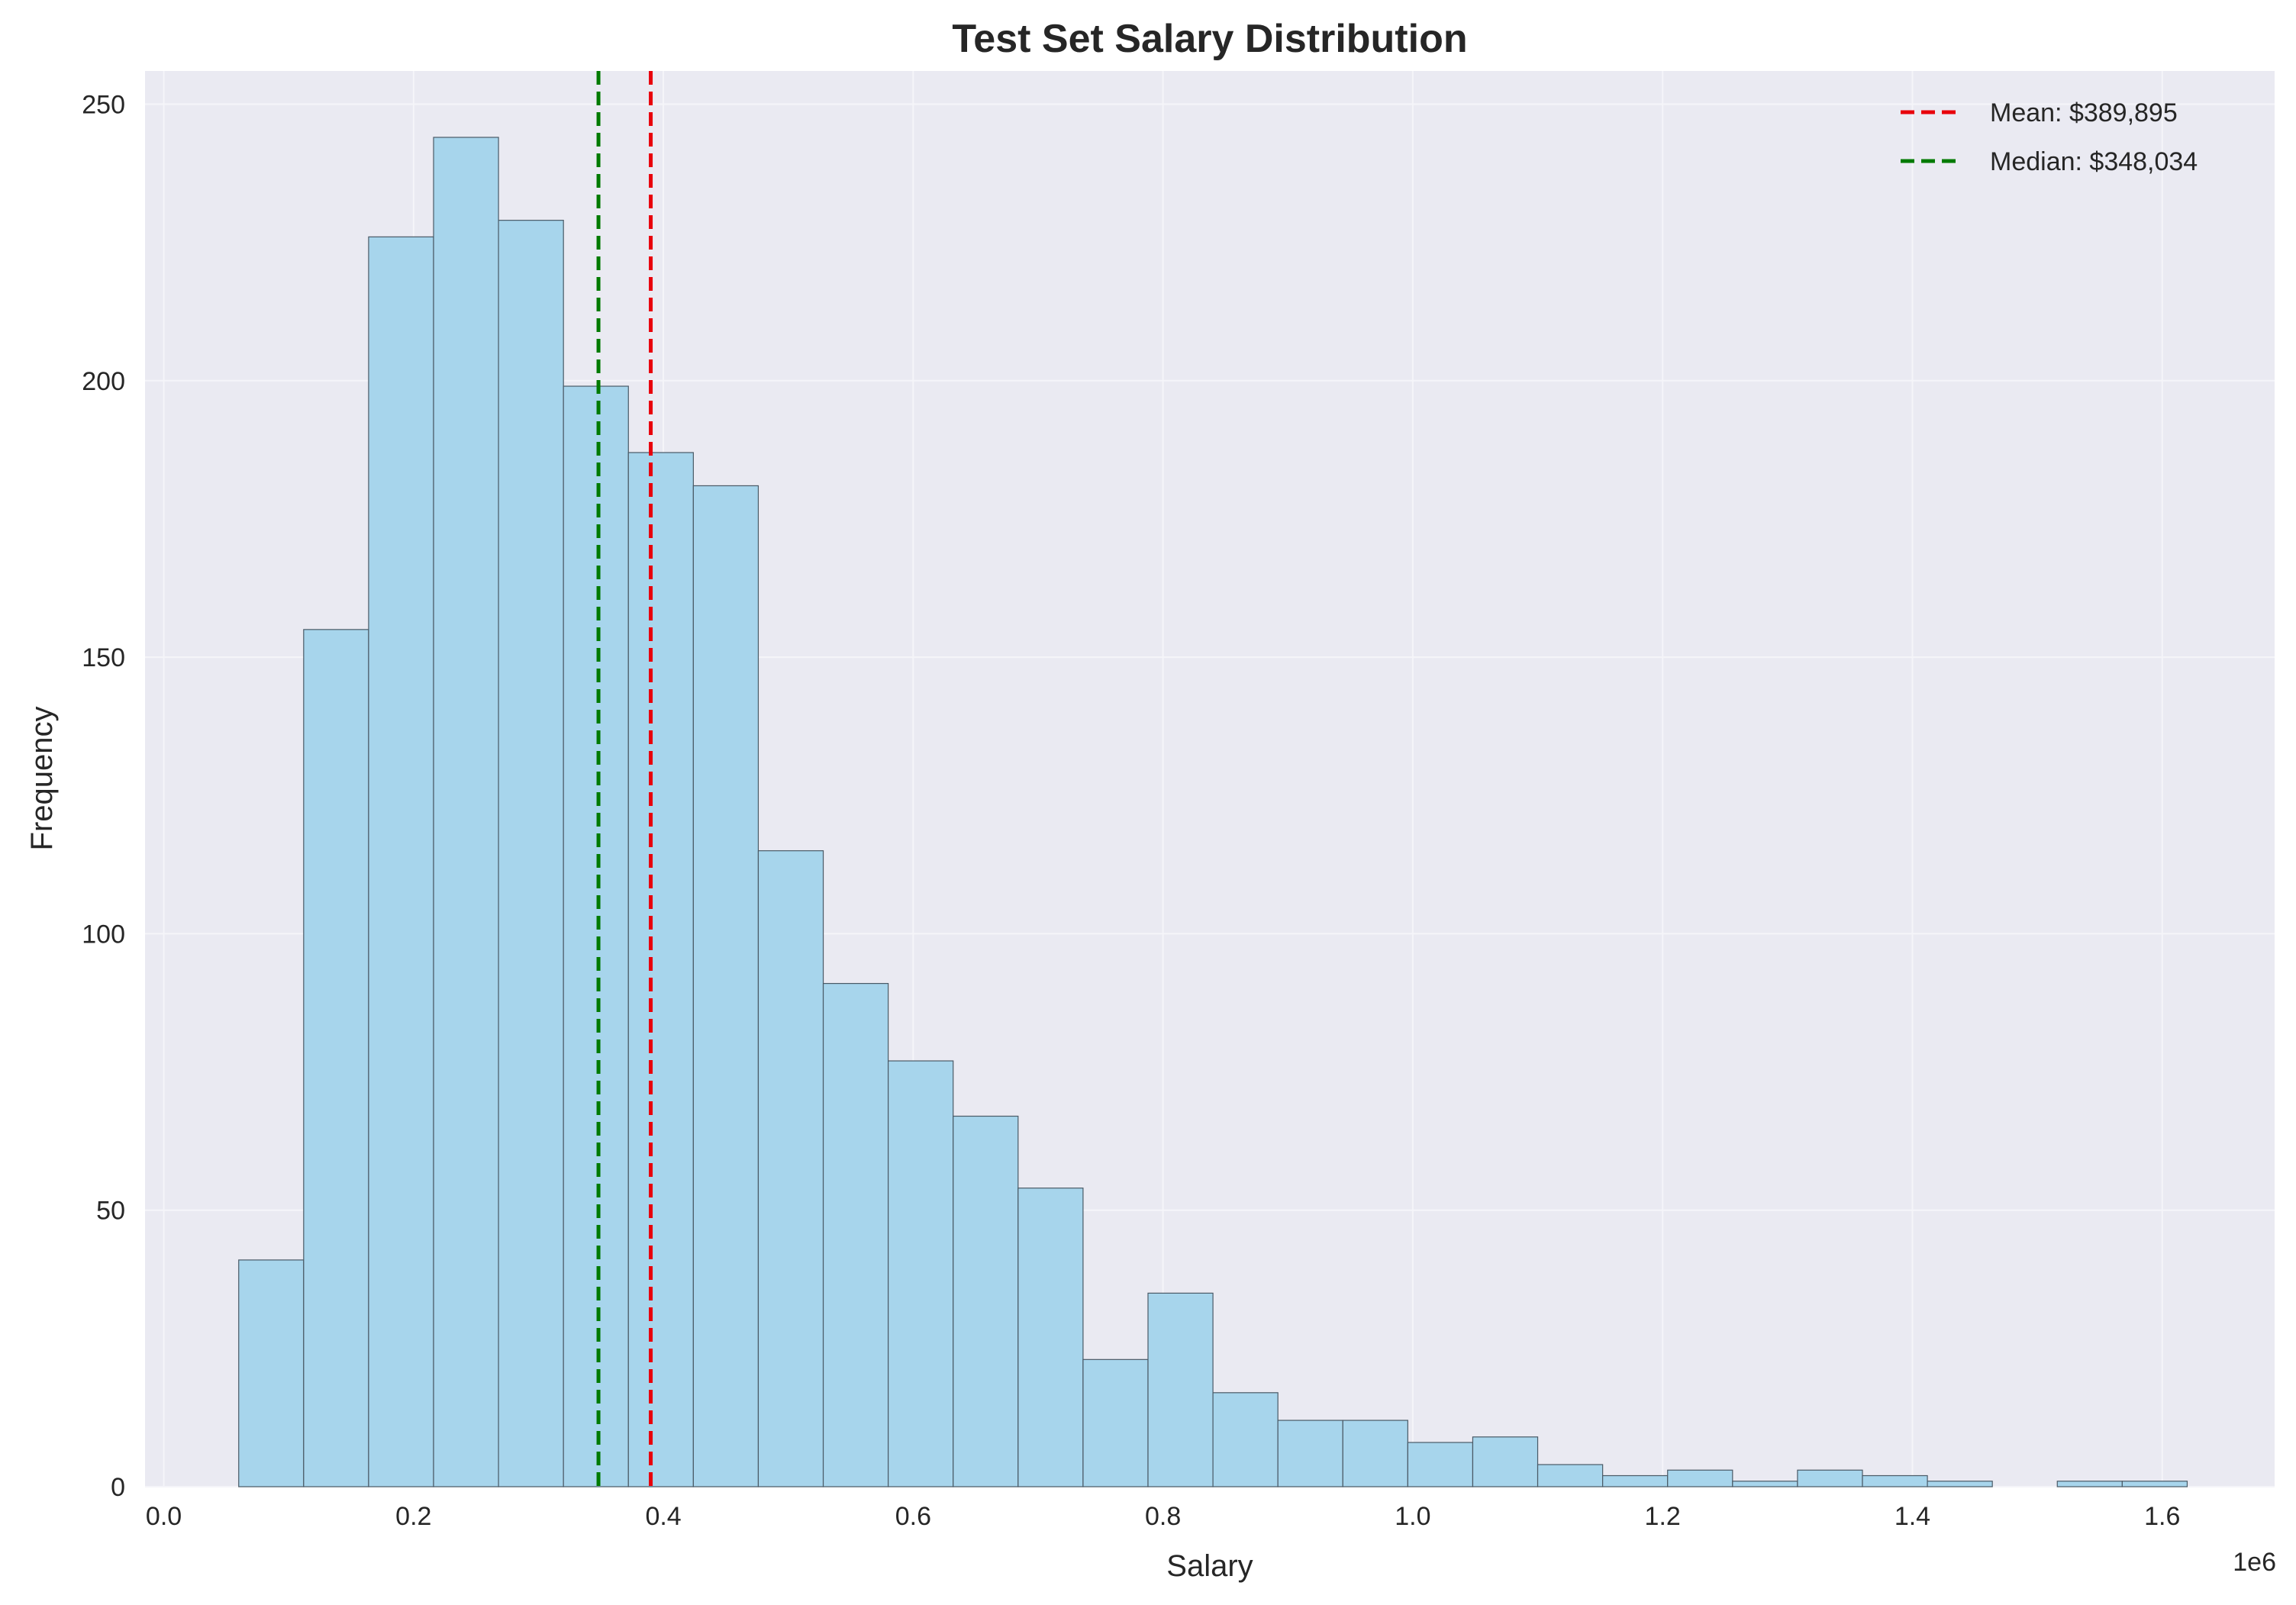 The height and width of the screenshot is (1605, 2296). I want to click on reference-lines, so click(624, 779).